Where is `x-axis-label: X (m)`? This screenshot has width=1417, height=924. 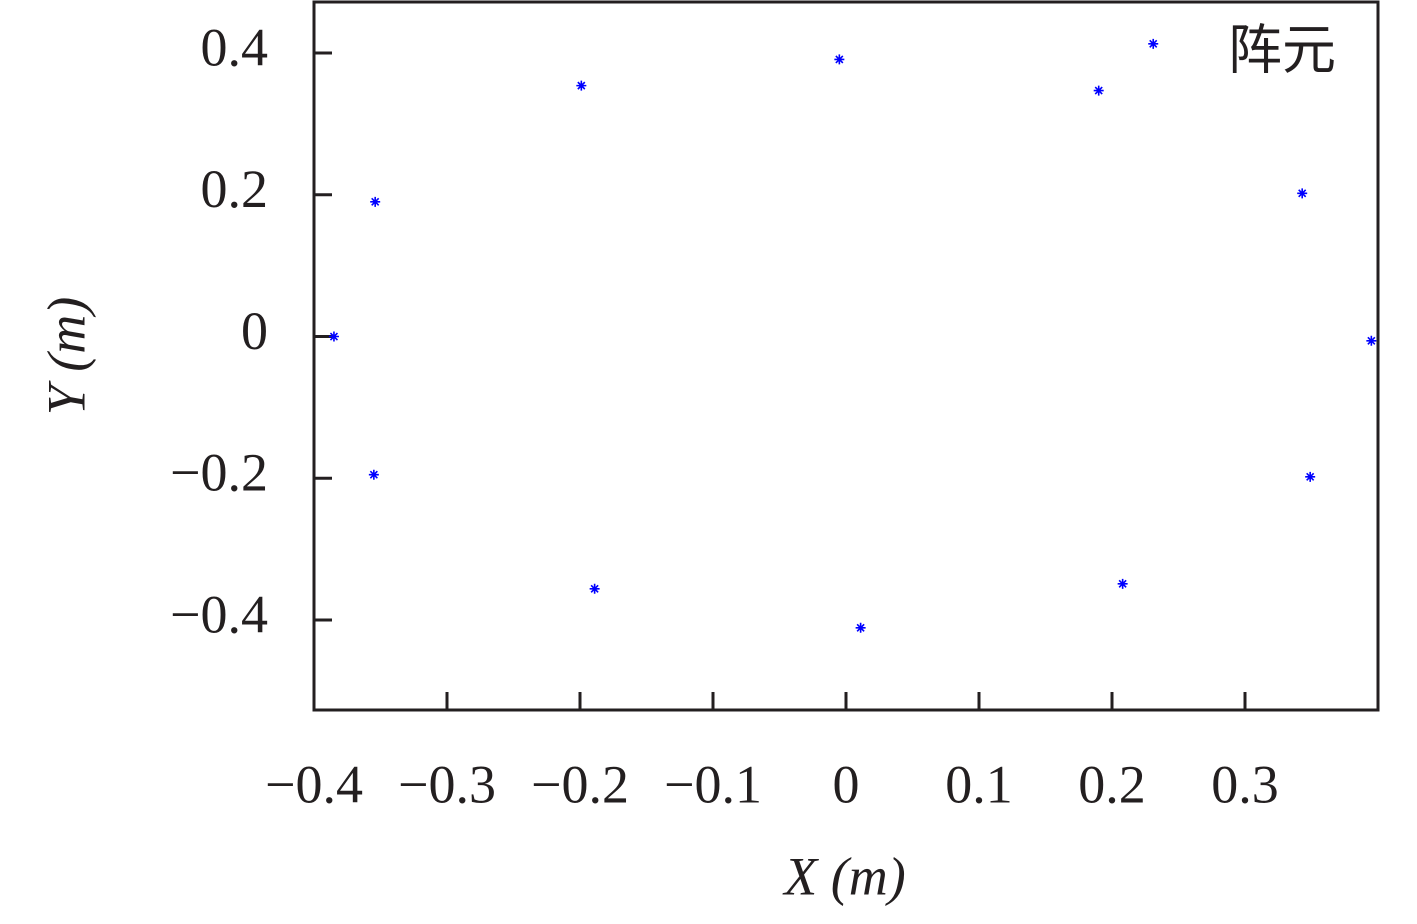 x-axis-label: X (m) is located at coordinates (843, 876).